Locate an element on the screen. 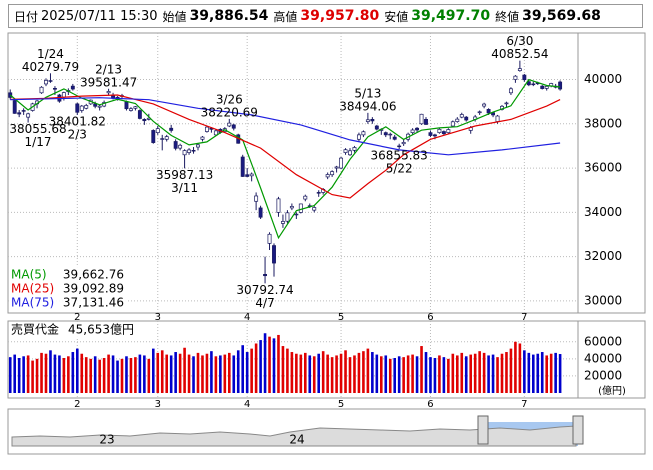  header-value: 39,569.68 is located at coordinates (561, 16).